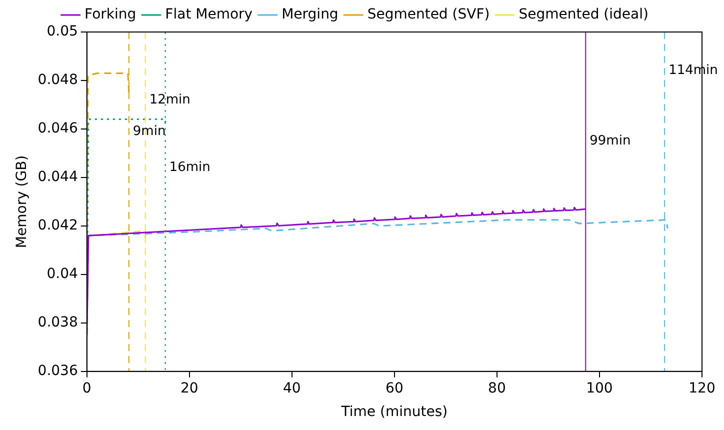  What do you see at coordinates (87, 388) in the screenshot?
I see `x-tick-label: 0` at bounding box center [87, 388].